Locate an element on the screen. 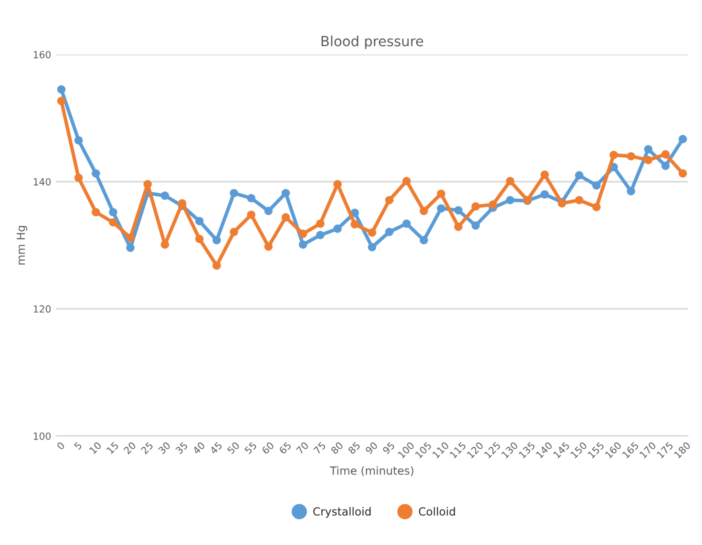  legend-label: Crystalloid is located at coordinates (342, 512).